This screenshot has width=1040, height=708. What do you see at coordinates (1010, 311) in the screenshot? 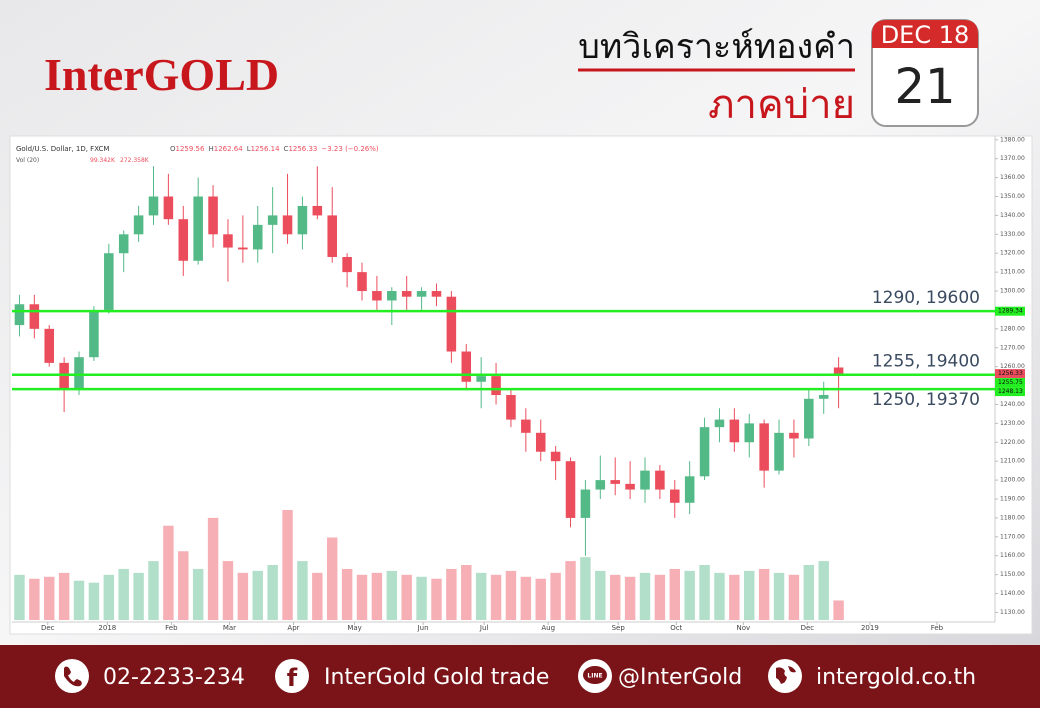
I see `level-tag: 1289.34` at bounding box center [1010, 311].